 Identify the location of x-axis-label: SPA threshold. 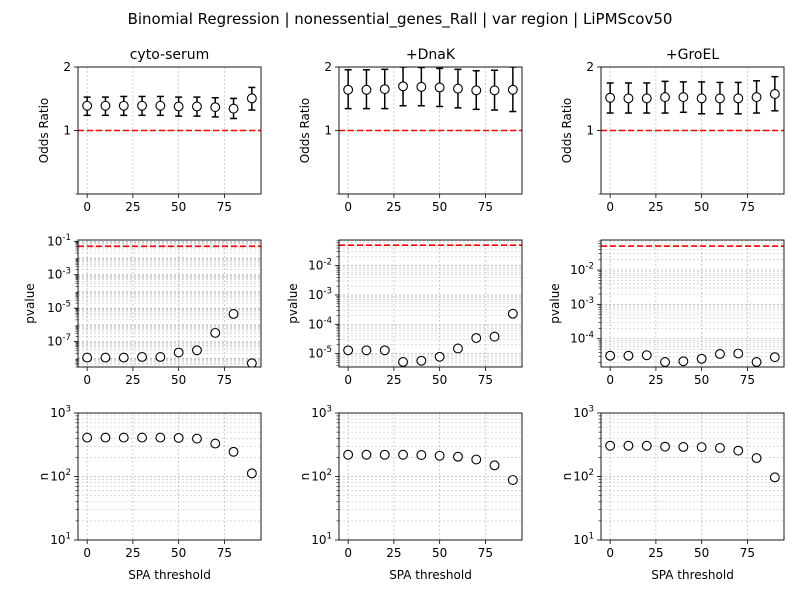
(430, 575).